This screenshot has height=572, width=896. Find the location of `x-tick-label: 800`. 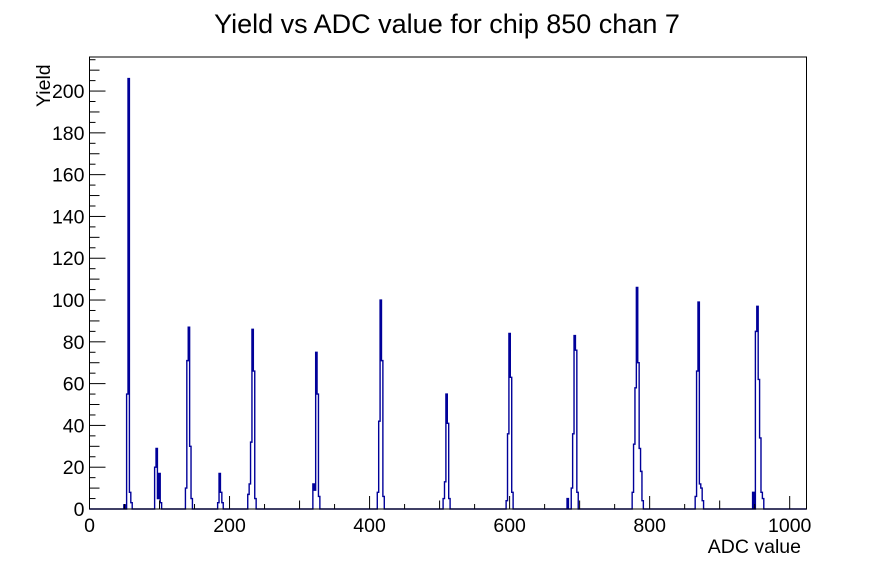

x-tick-label: 800 is located at coordinates (649, 526).